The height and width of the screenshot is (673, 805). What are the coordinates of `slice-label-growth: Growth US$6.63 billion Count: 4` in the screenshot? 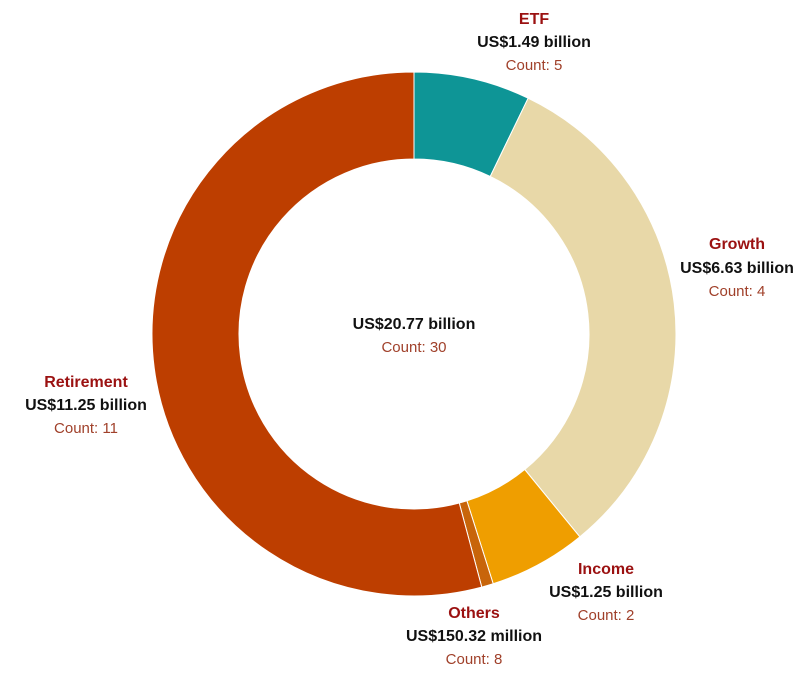 It's located at (737, 268).